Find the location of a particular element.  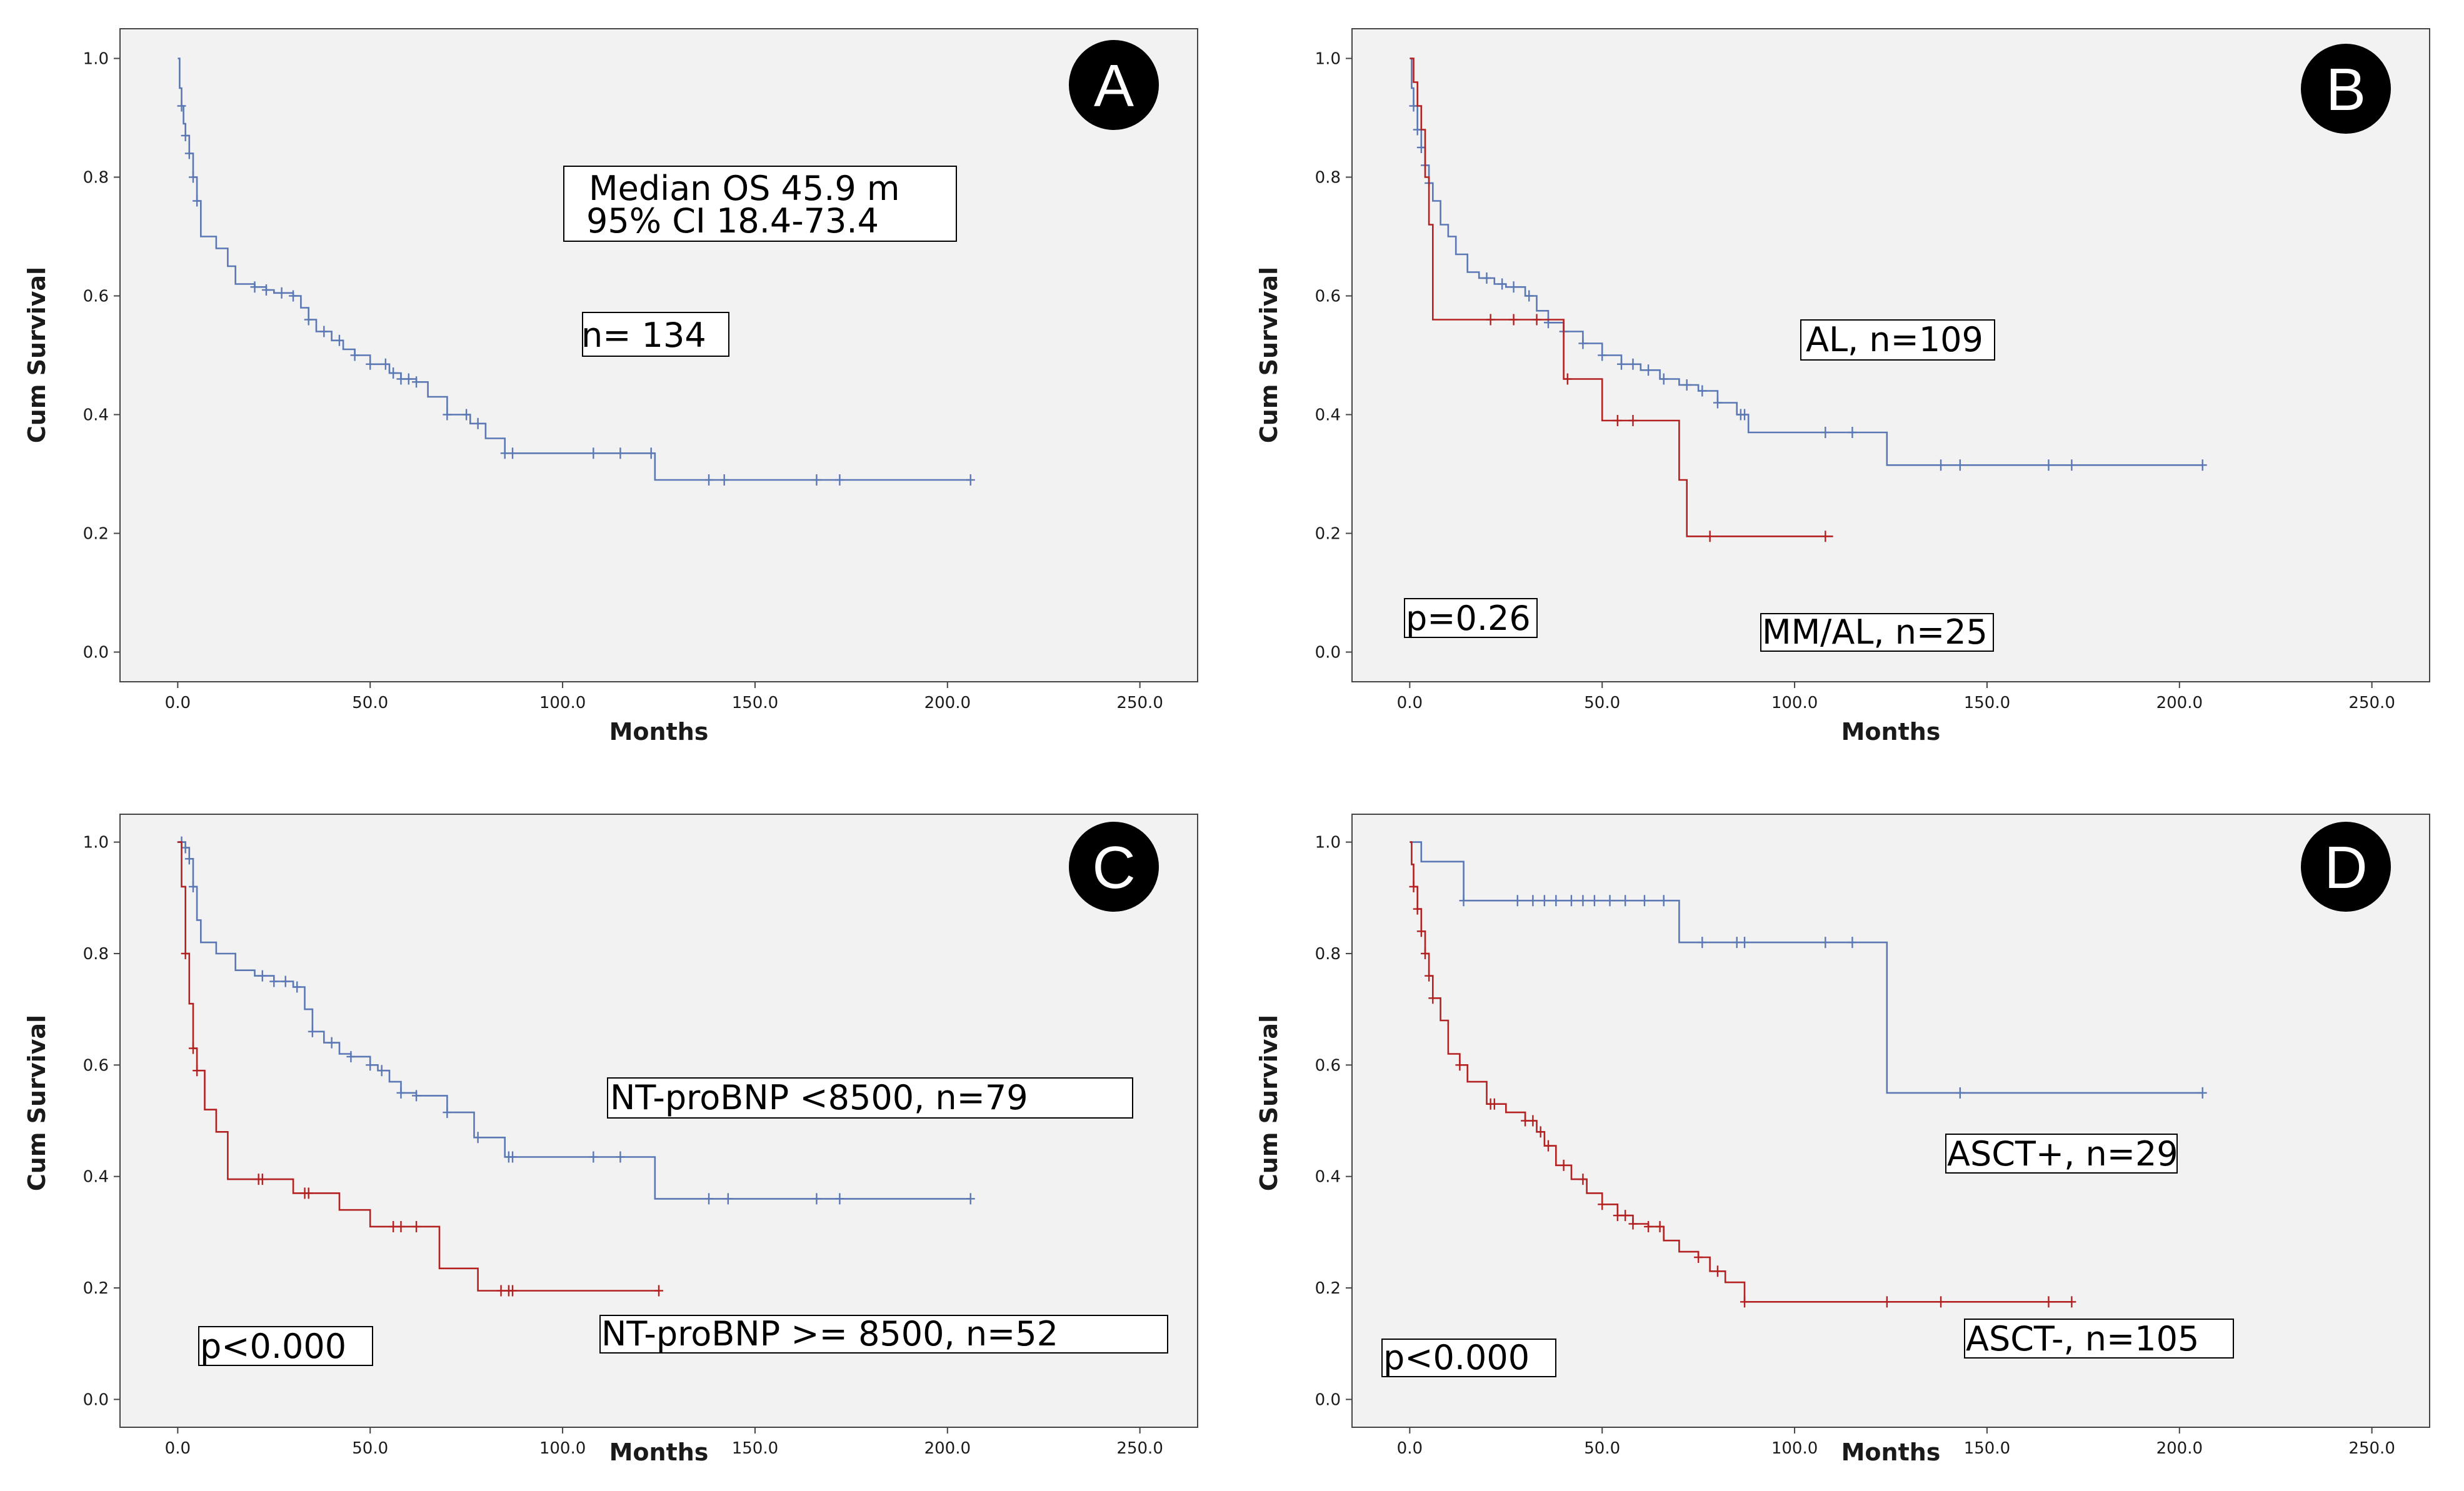

annotation-high-bnp-text: NT-proBNP >= 8500, n=52 is located at coordinates (829, 1334).